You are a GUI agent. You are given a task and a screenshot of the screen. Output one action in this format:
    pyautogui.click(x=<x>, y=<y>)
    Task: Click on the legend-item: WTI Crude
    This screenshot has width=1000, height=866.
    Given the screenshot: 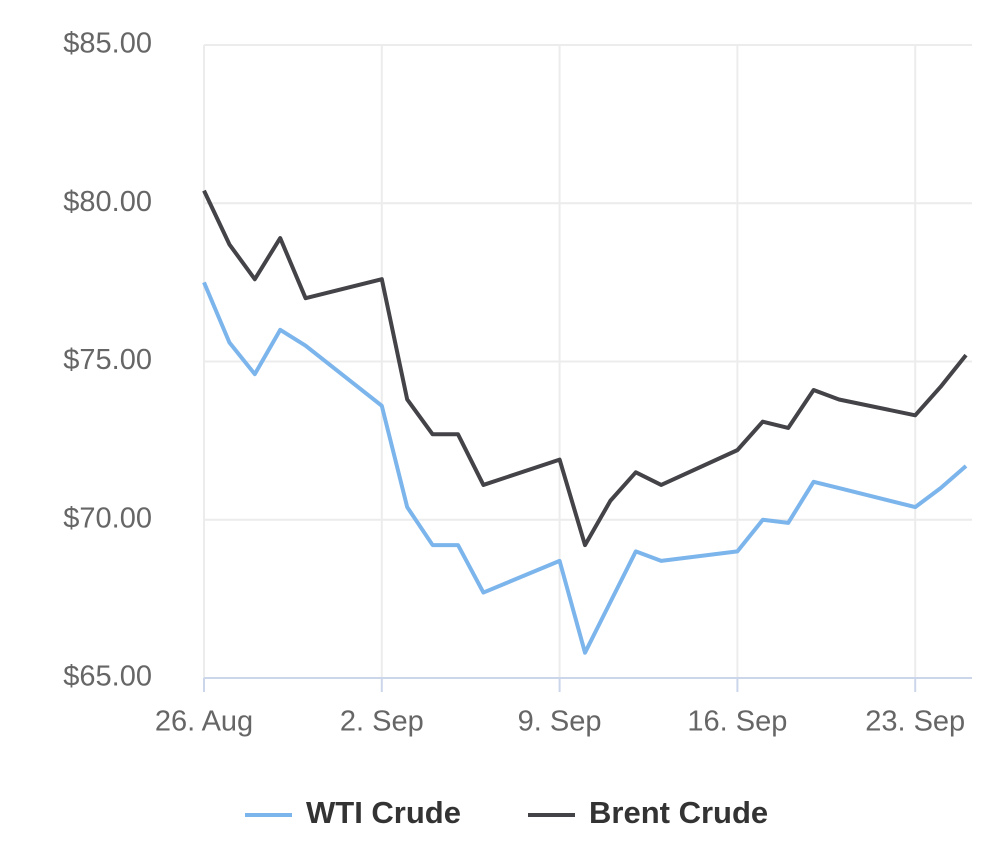 What is the action you would take?
    pyautogui.click(x=353, y=812)
    